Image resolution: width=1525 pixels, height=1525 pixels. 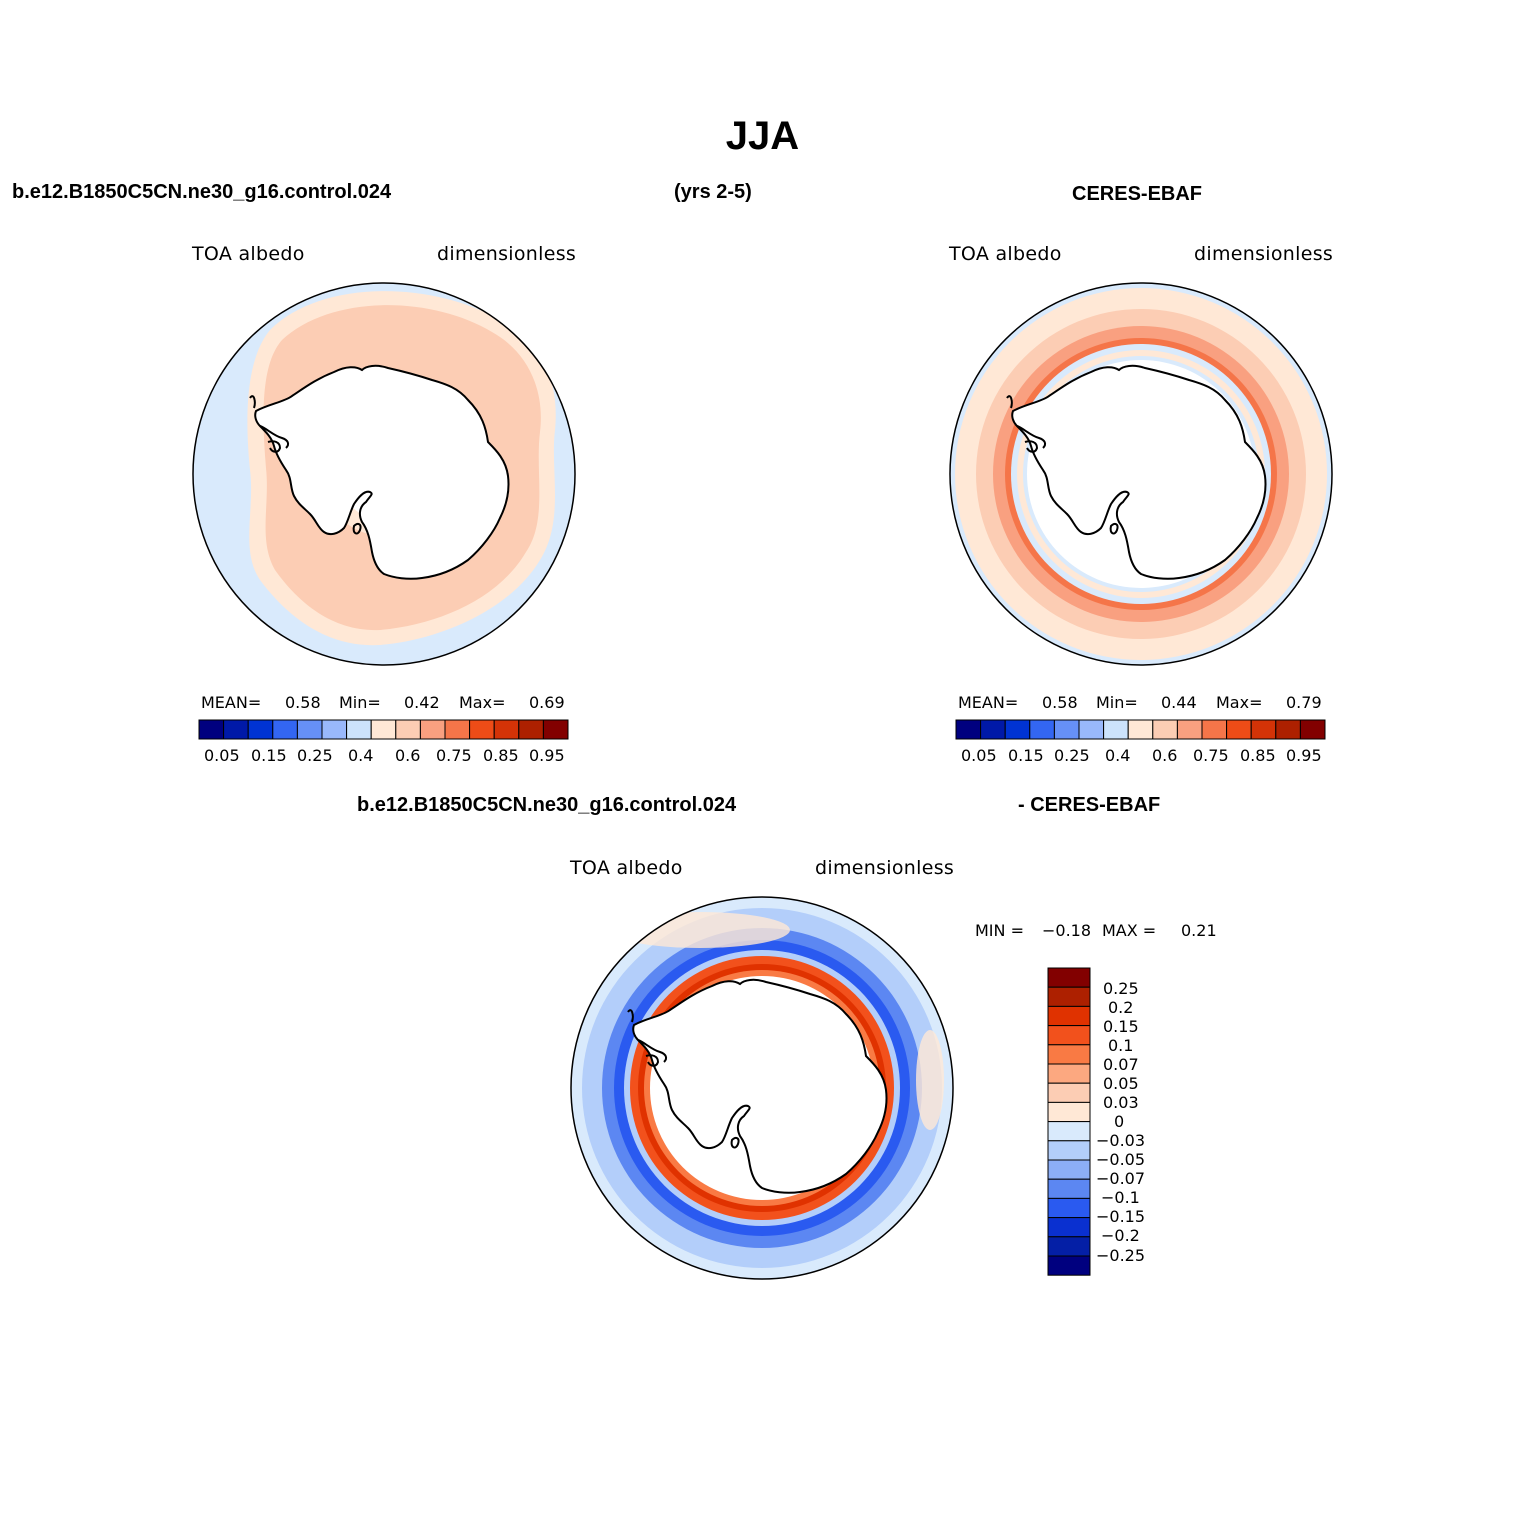 What do you see at coordinates (1179, 702) in the screenshot?
I see `obs-min-value: 0.44` at bounding box center [1179, 702].